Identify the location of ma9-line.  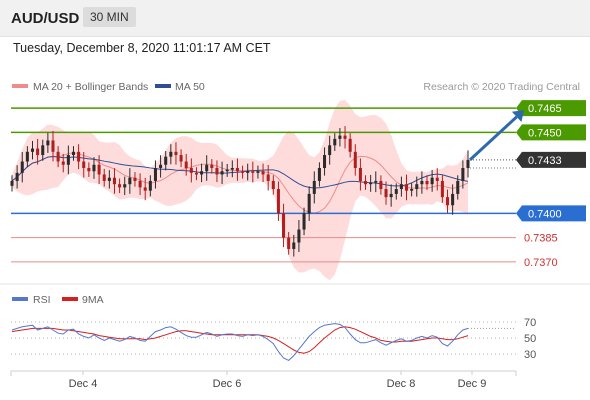
(240, 340).